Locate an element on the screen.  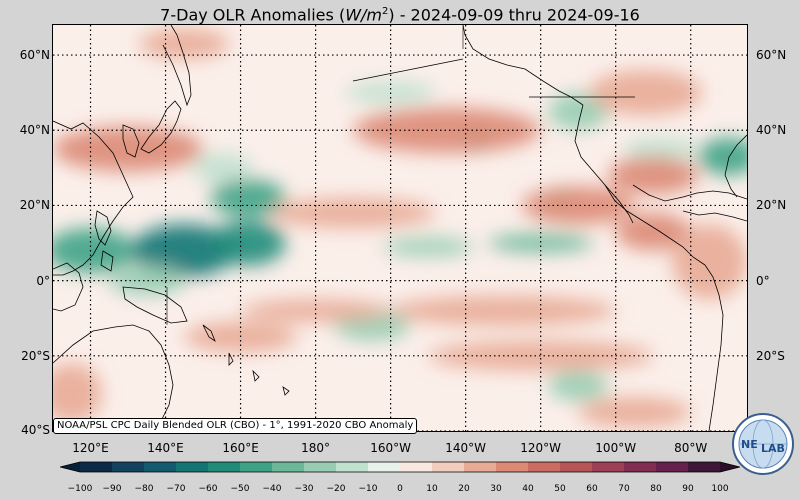
lon-label-0: 120°E is located at coordinates (90, 448).